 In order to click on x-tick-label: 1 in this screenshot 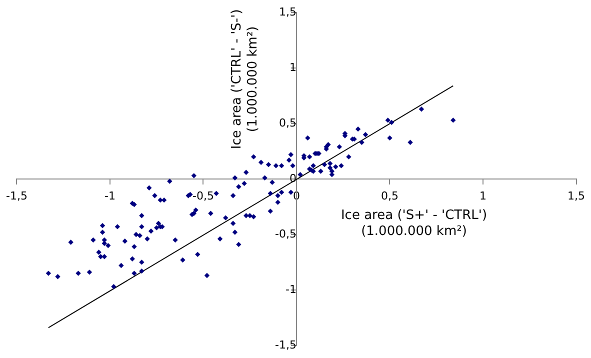, I will do `click(483, 195)`.